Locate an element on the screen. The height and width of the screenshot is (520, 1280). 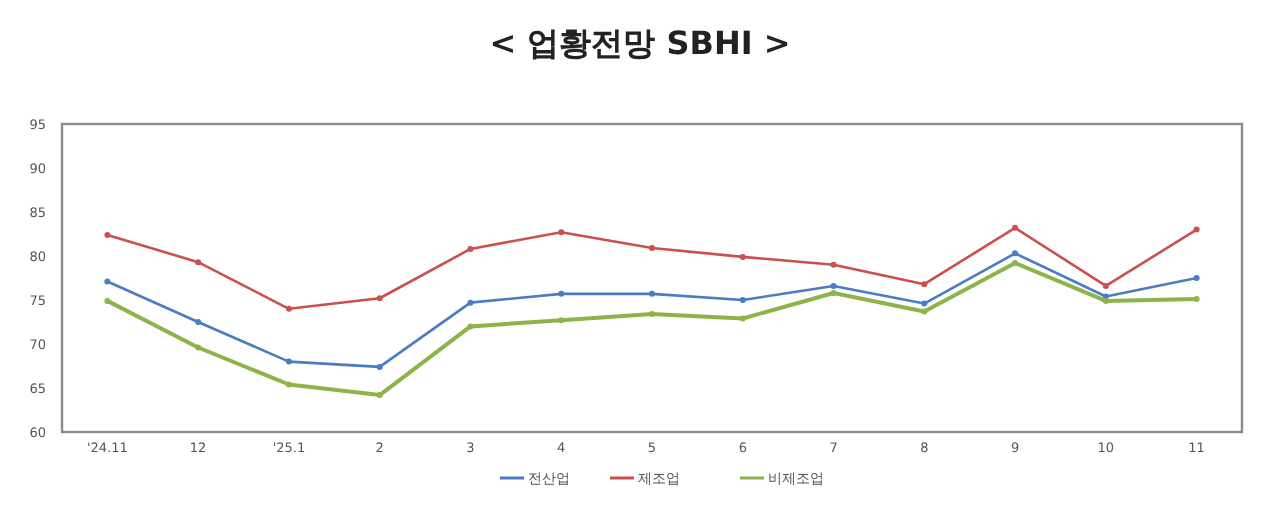
chart-title: < 업황전망 SBHI > is located at coordinates (640, 43).